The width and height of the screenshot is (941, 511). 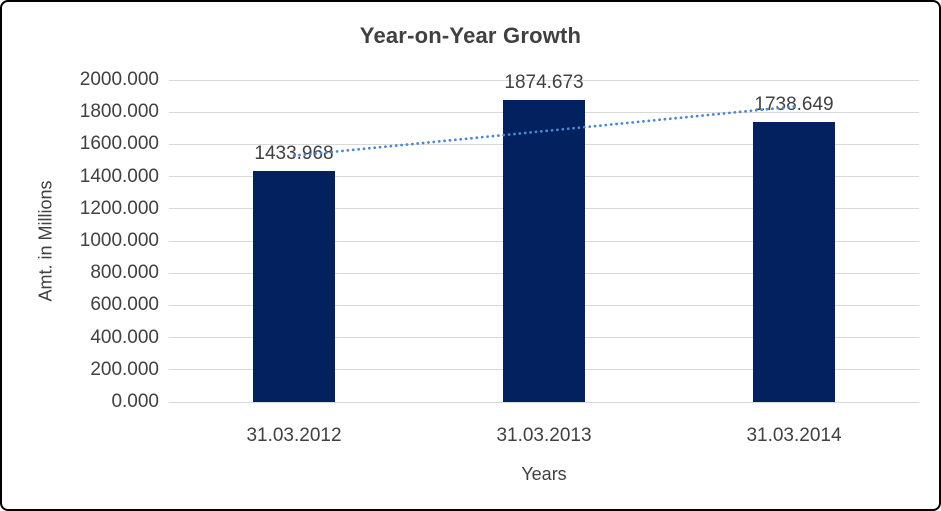 I want to click on y-tick-label: 1800.000, so click(x=119, y=112).